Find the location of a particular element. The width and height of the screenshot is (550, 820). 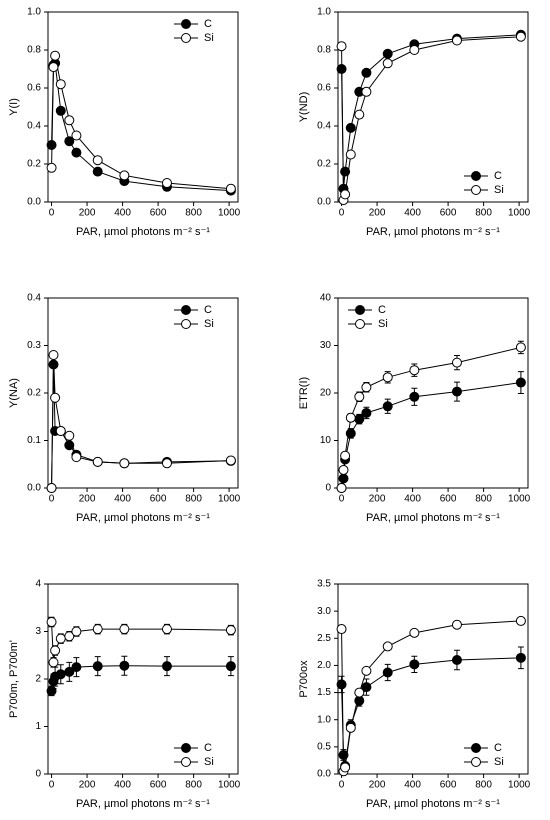

y-tick-label: 0.4 is located at coordinates (34, 126).